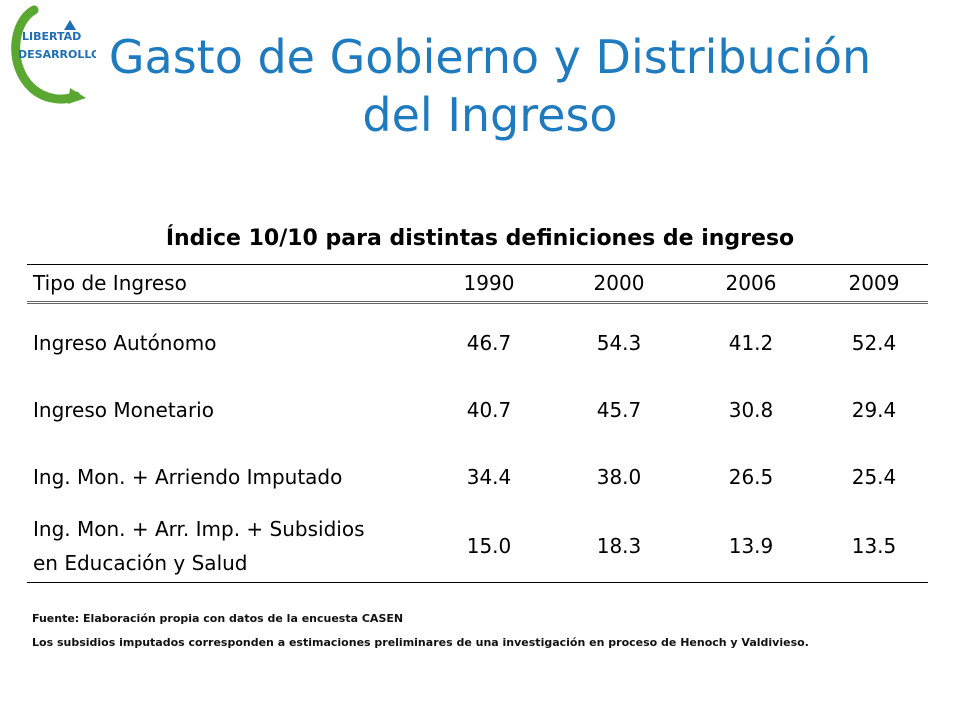 This screenshot has width=960, height=720. What do you see at coordinates (874, 410) in the screenshot?
I see `cell-value: 29.4` at bounding box center [874, 410].